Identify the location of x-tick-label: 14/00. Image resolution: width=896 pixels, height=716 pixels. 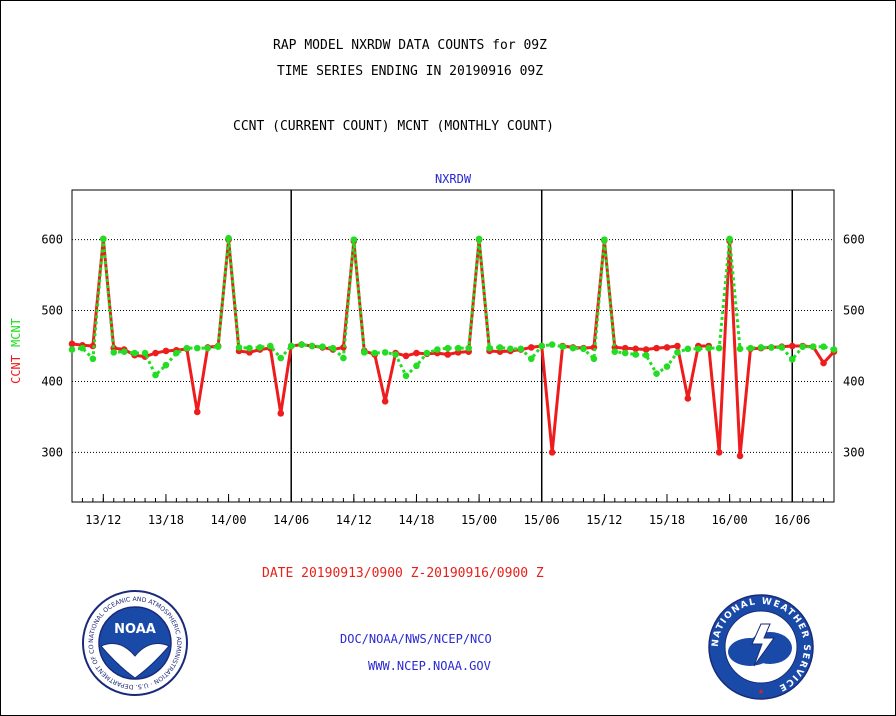
(229, 520).